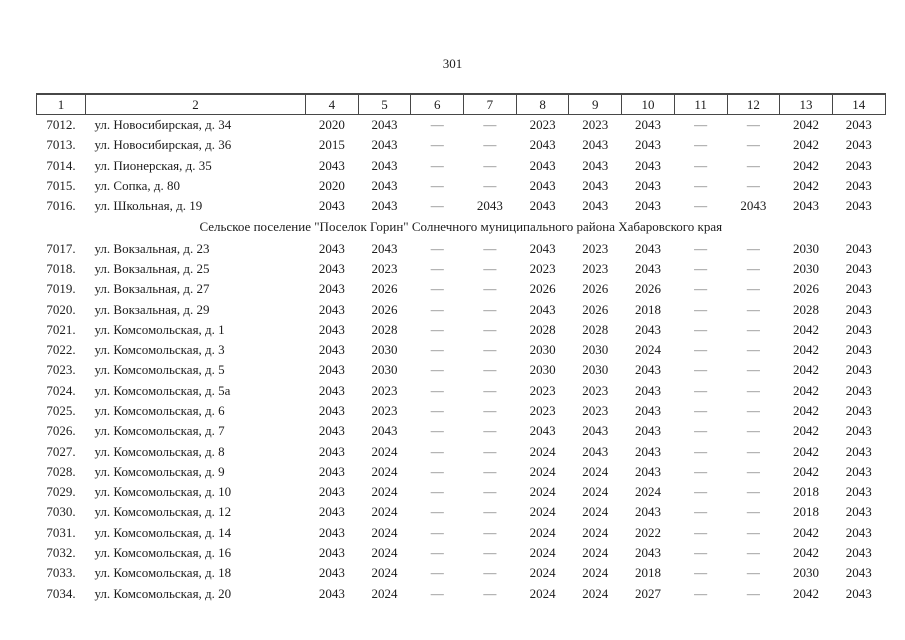 This screenshot has width=905, height=640. Describe the element at coordinates (61, 329) in the screenshot. I see `row-number: 7021.` at that location.